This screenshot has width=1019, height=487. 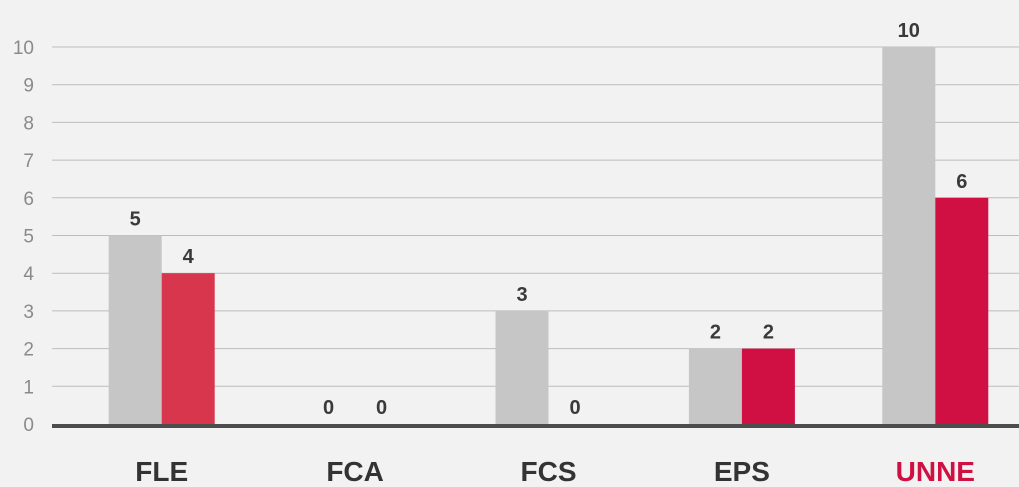 What do you see at coordinates (549, 471) in the screenshot?
I see `x-tick-label: FCS` at bounding box center [549, 471].